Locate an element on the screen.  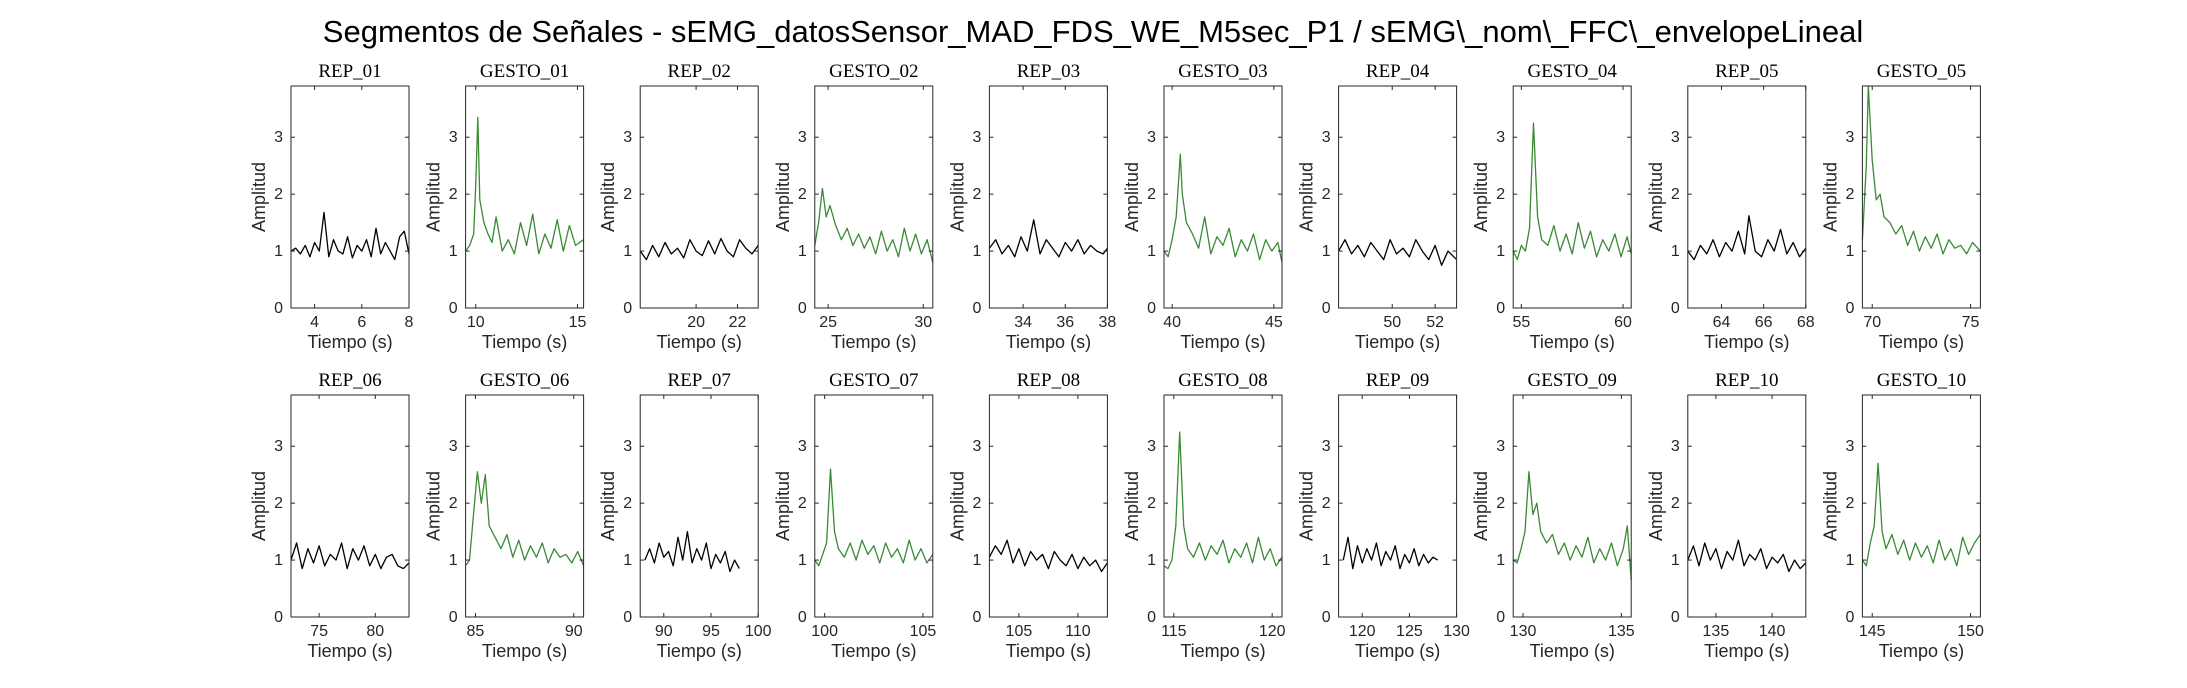
subplot-title: GESTO_05 is located at coordinates (1921, 71).